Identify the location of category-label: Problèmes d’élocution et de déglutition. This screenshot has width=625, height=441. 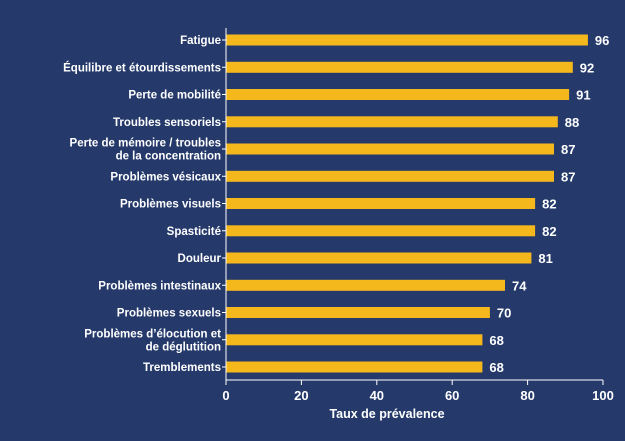
(152, 340).